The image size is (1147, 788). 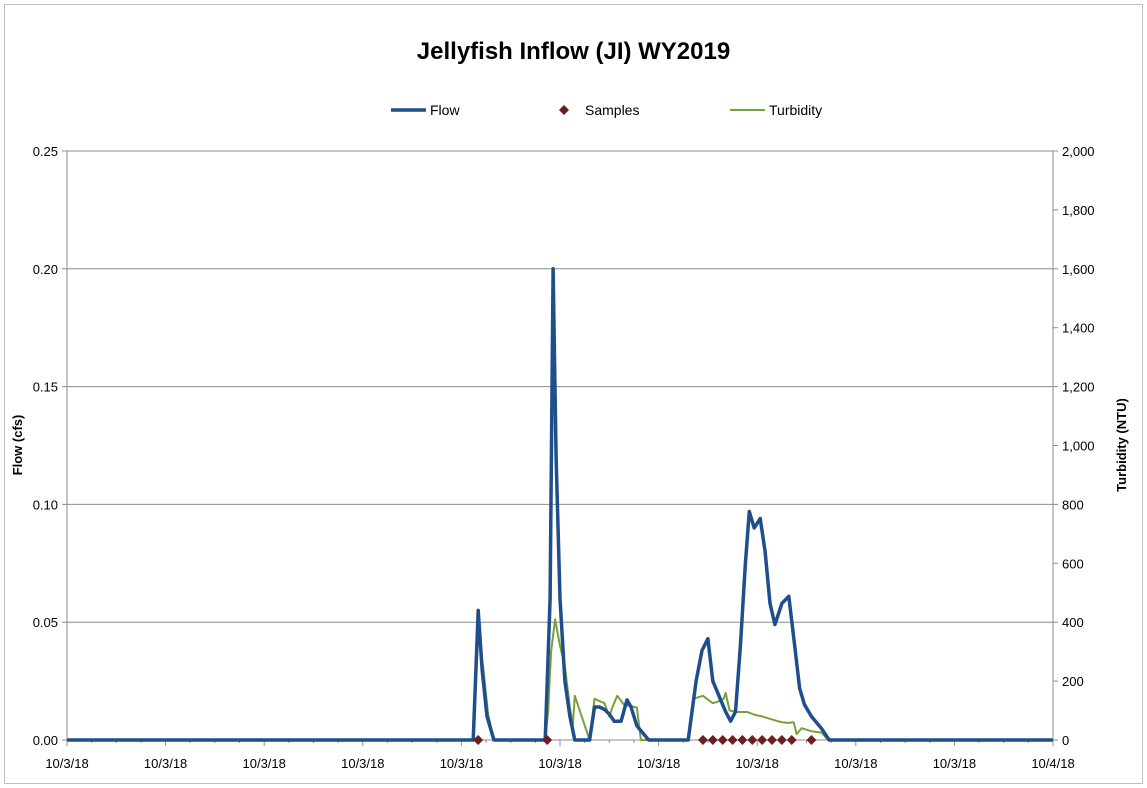 I want to click on y-tick-label: 0.15, so click(x=45, y=387).